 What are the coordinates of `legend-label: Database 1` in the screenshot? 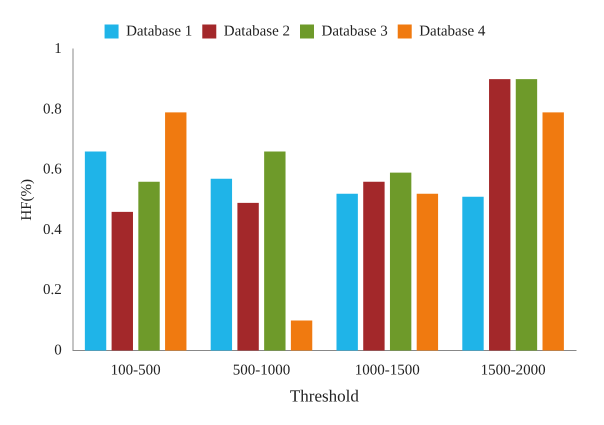 It's located at (159, 31).